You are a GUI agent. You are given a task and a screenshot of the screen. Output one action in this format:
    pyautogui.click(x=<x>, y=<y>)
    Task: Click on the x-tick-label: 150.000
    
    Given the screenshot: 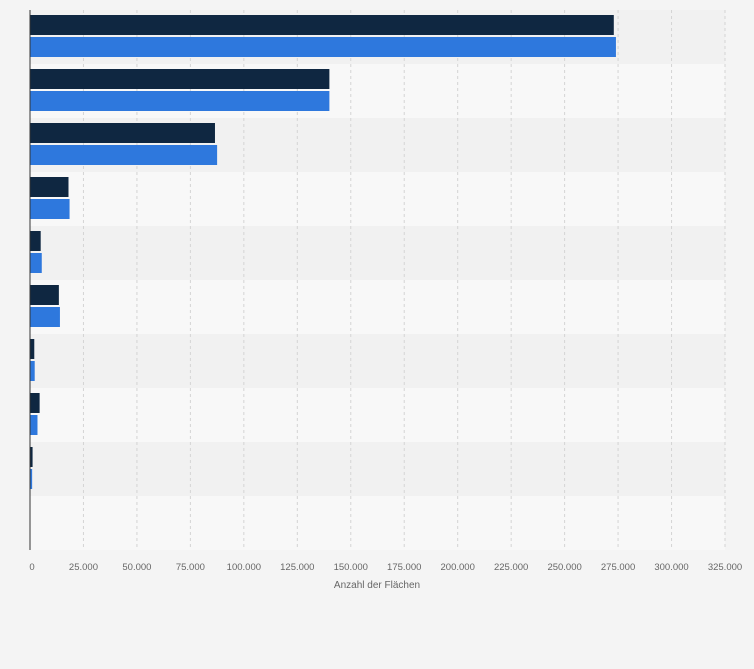 What is the action you would take?
    pyautogui.click(x=351, y=567)
    